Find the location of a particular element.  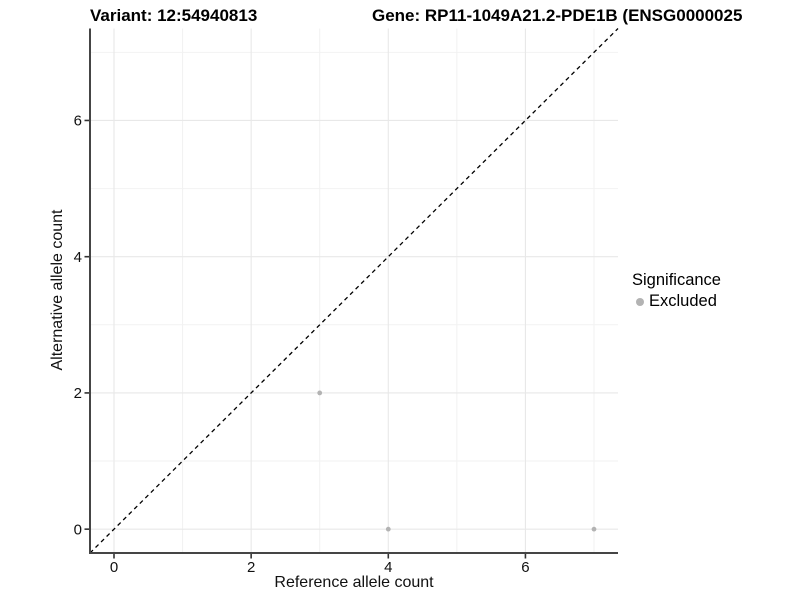

legend-entry-label: Excluded is located at coordinates (683, 301).